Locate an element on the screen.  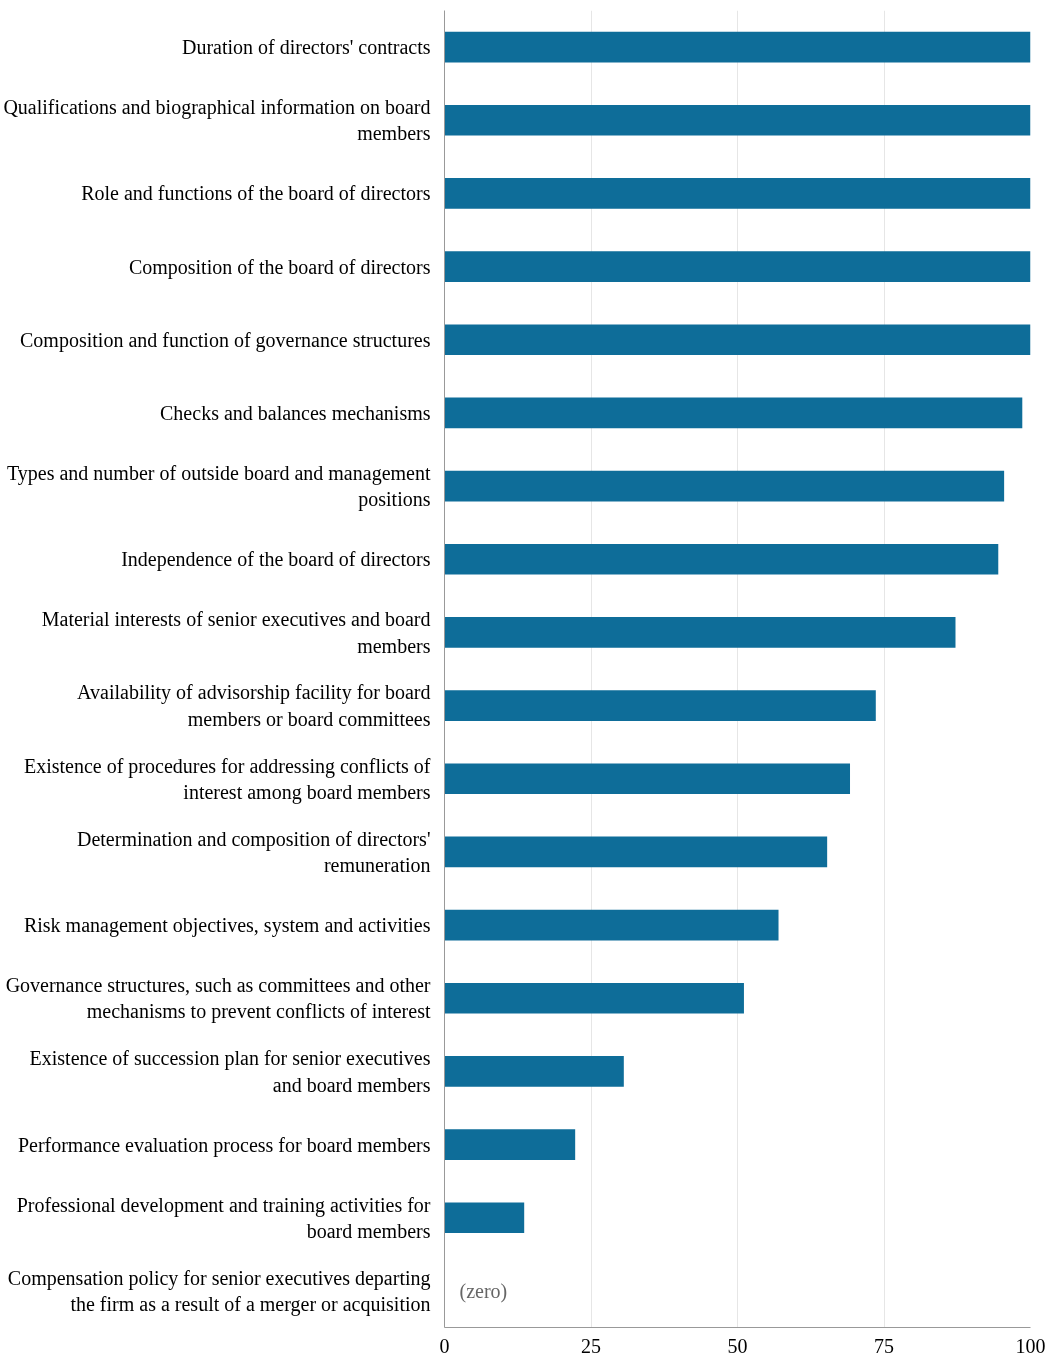
y-tick-label: Professional development and training activities for board members is located at coordinates (223, 1217).